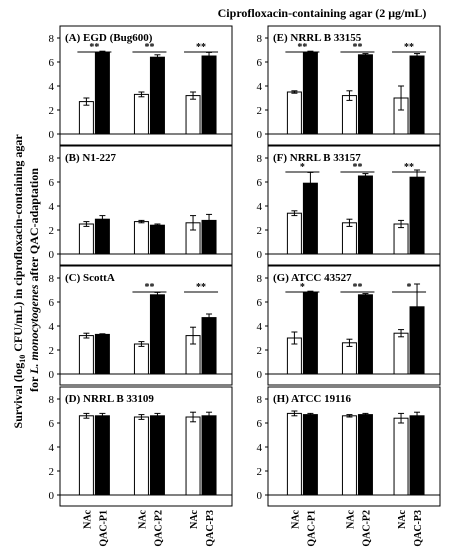 The image size is (452, 550). What do you see at coordinates (141, 325) in the screenshot?
I see `panel-3: 0 2 4 6 8 (C) ScottA ** **` at bounding box center [141, 325].